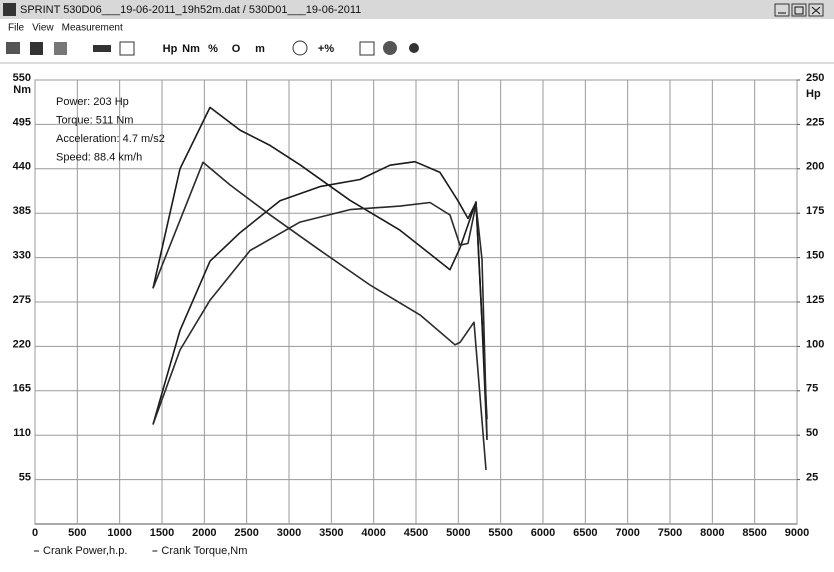 This screenshot has height=572, width=834. I want to click on x-tick-label: 3500, so click(331, 533).